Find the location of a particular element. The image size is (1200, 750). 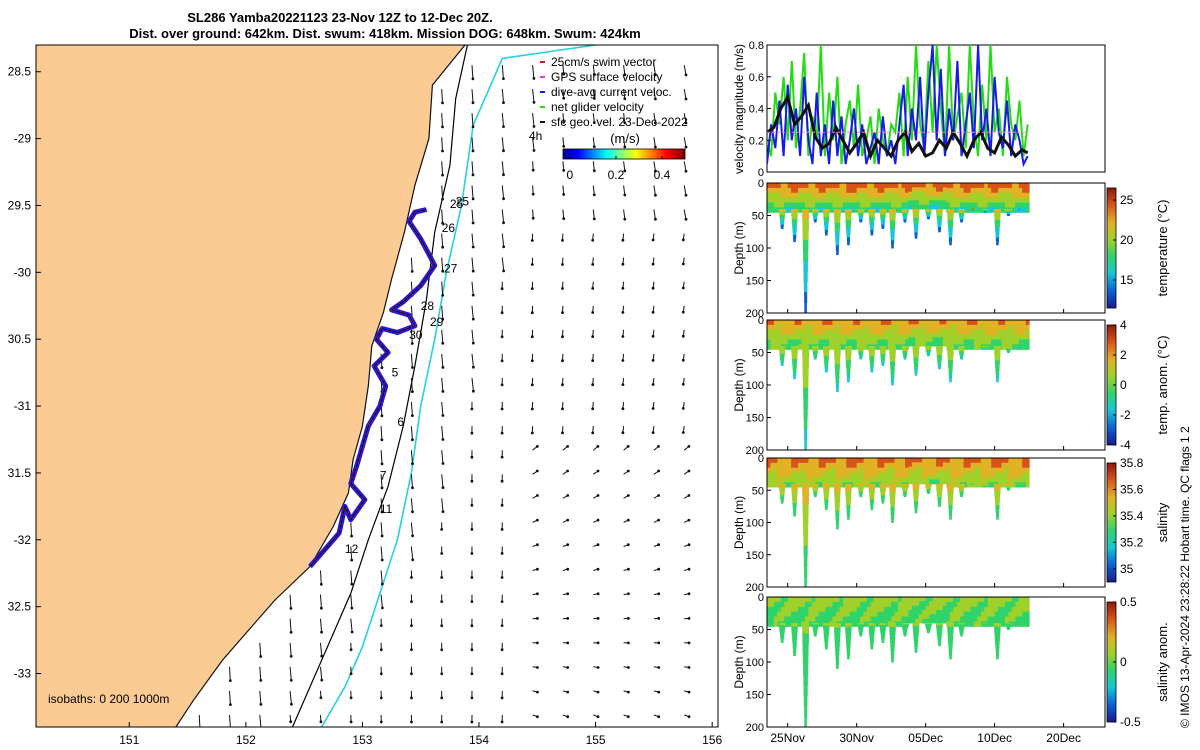

map-y-tick-label: -32 is located at coordinates (23, 540).